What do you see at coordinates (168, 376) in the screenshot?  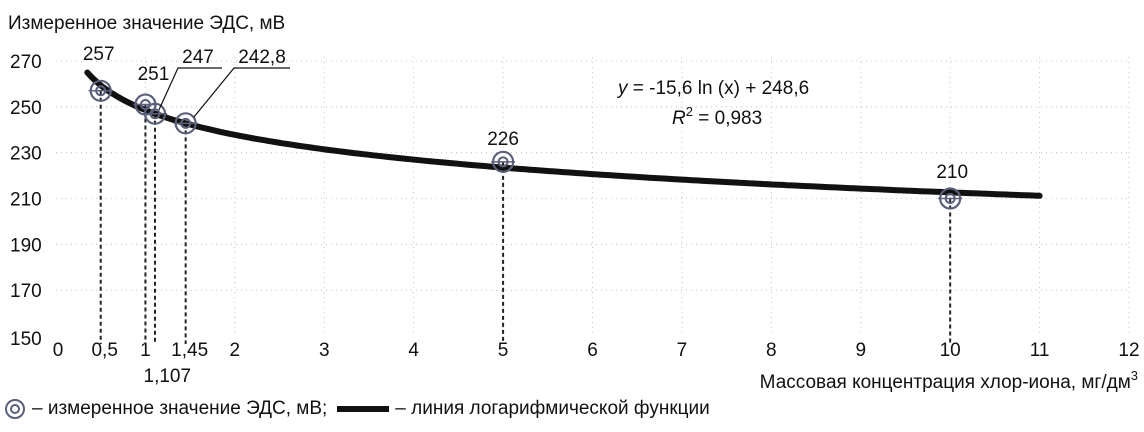 I see `x-tick-label-extra: 1,107` at bounding box center [168, 376].